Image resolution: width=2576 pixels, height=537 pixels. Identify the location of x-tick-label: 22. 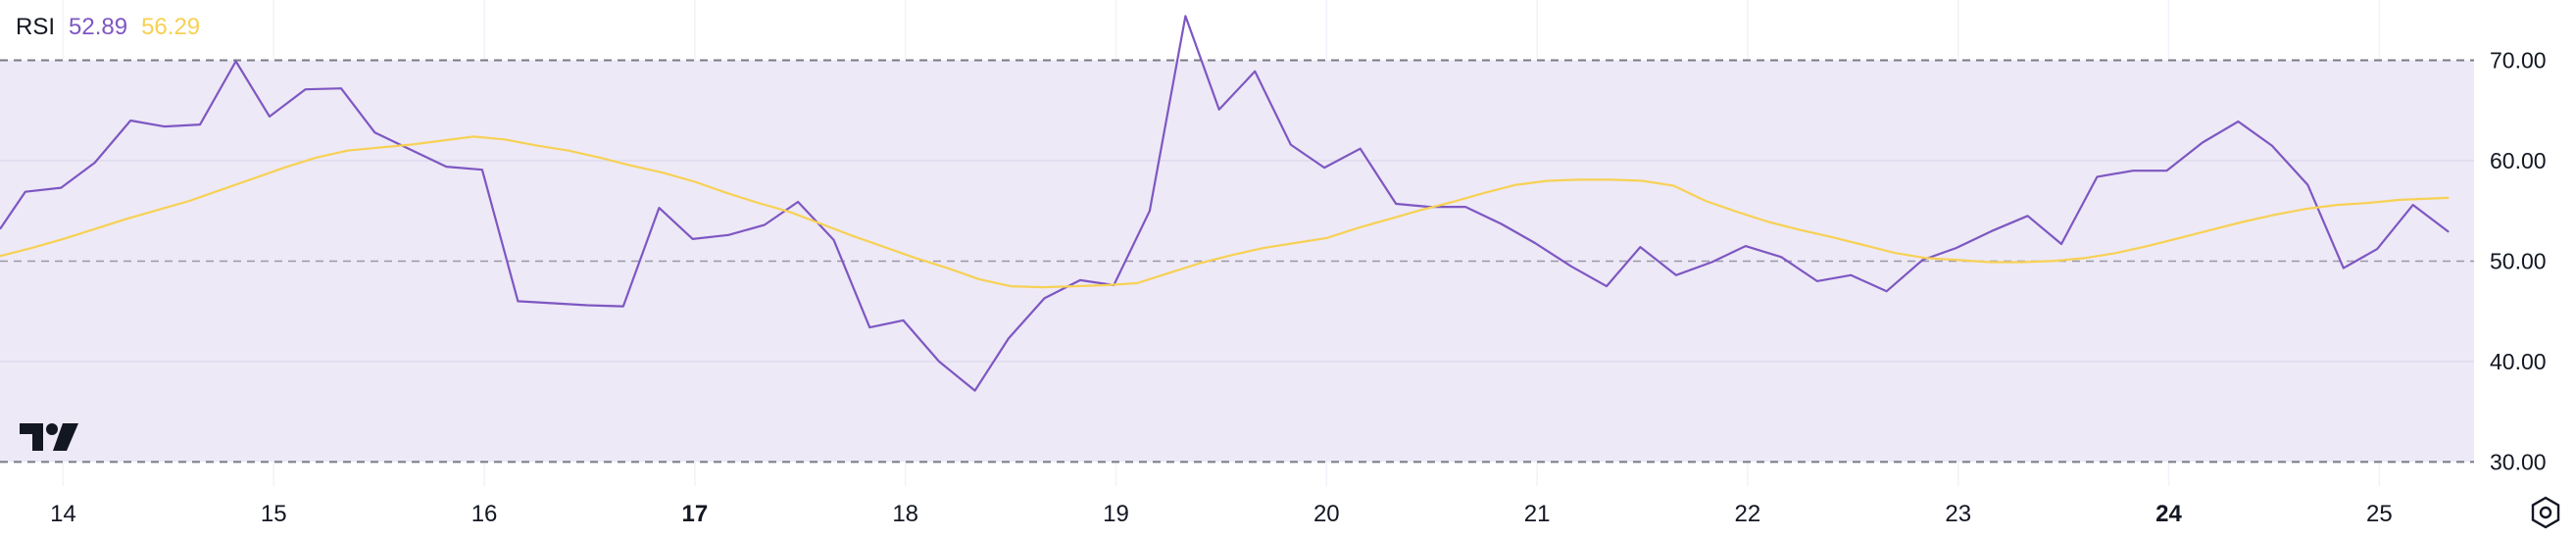
(1748, 514).